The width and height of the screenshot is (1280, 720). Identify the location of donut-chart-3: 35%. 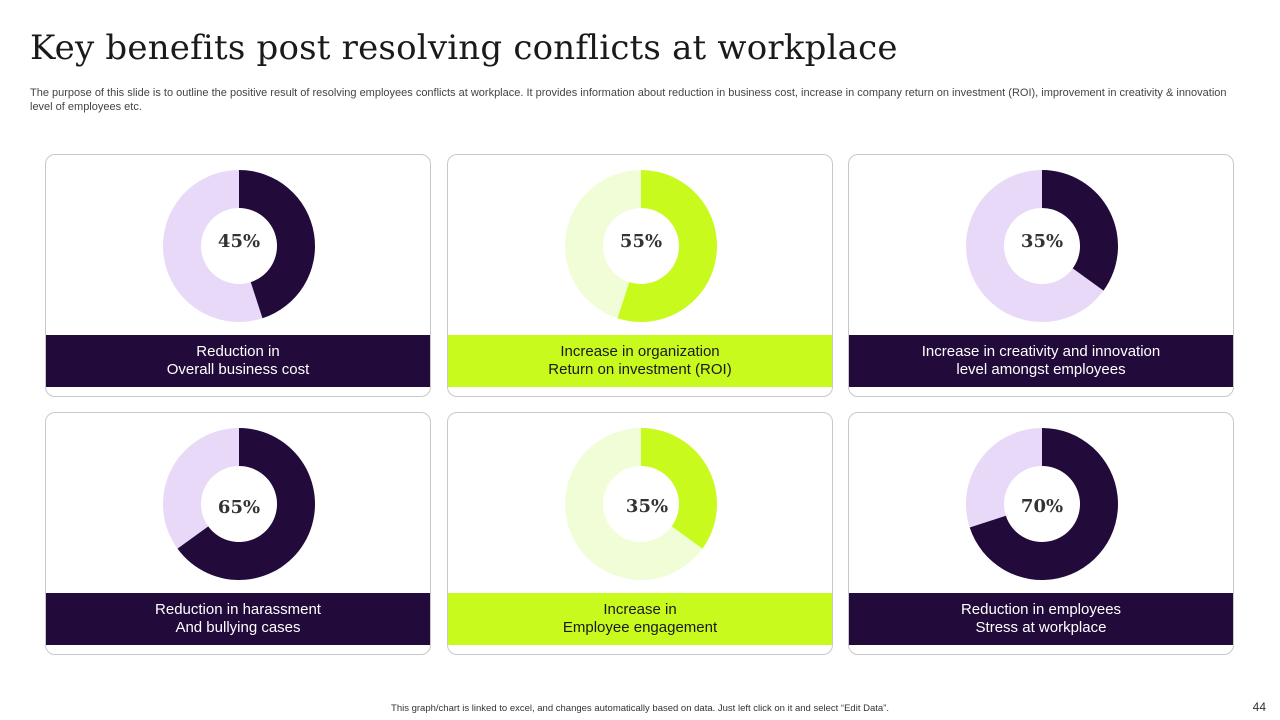
(1041, 245).